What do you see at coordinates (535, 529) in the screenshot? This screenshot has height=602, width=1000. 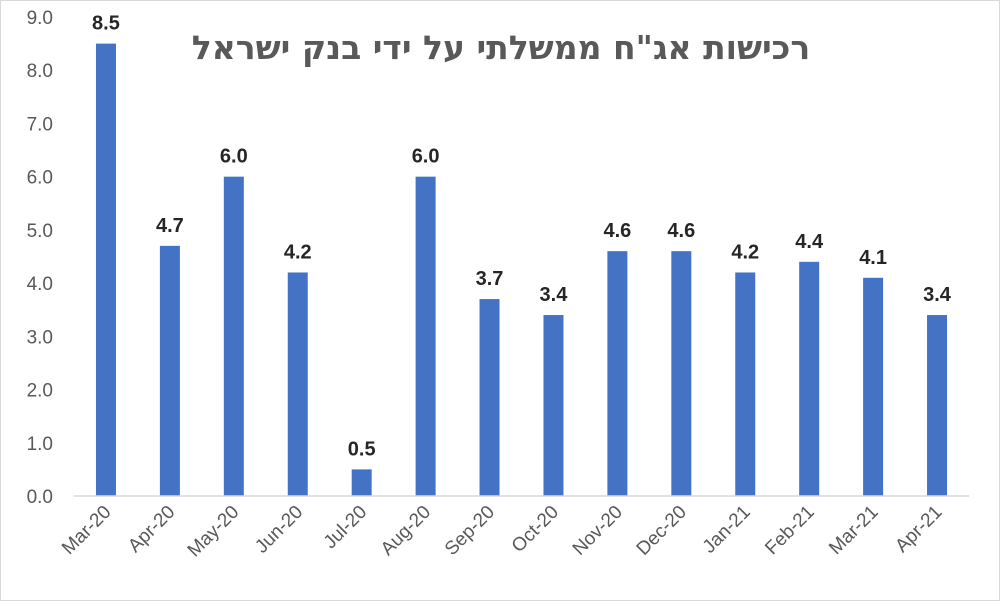 I see `x-tick-label: Oct-20` at bounding box center [535, 529].